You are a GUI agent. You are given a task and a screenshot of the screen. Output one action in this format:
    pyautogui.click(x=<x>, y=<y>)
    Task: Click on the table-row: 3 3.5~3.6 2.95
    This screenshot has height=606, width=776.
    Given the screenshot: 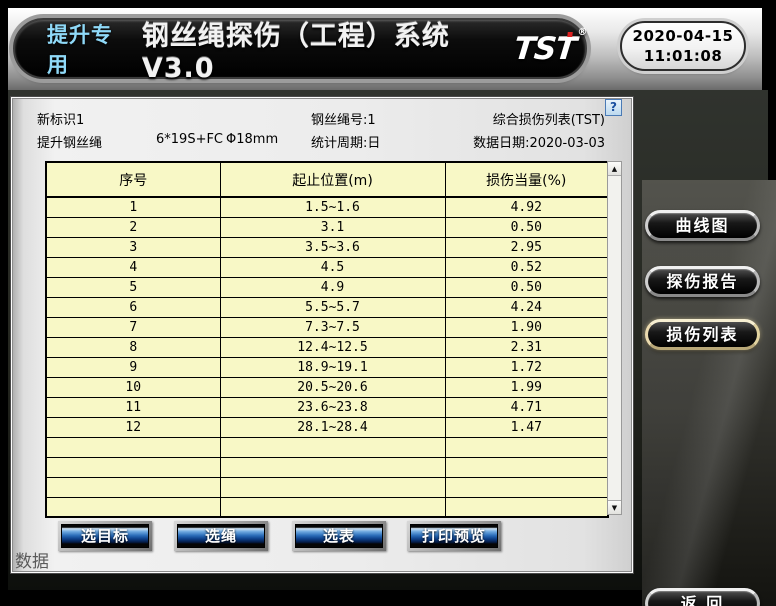 What is the action you would take?
    pyautogui.click(x=327, y=247)
    